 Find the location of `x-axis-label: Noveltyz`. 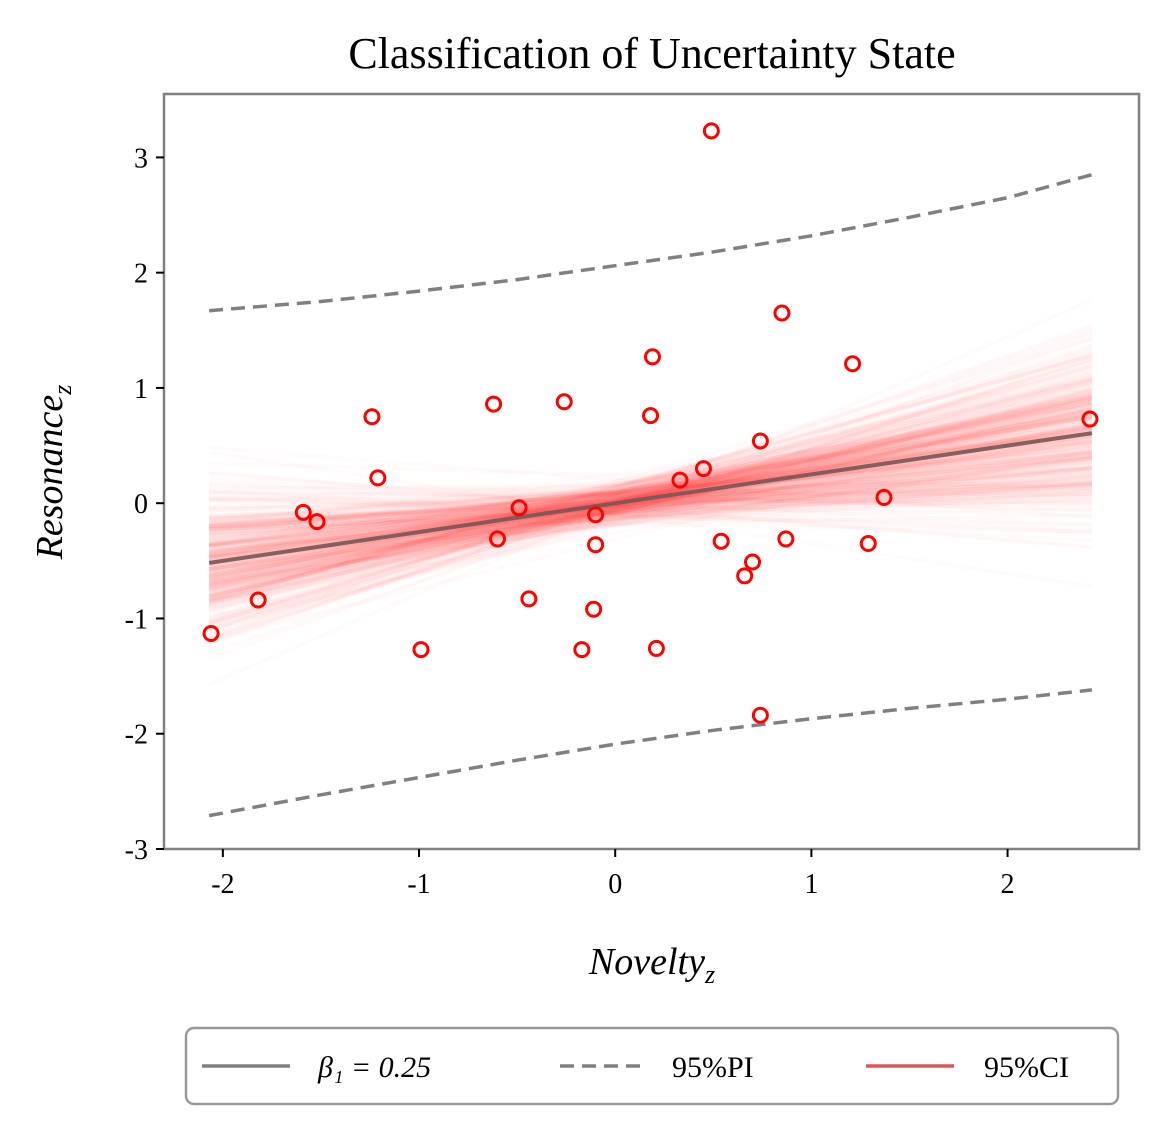

x-axis-label: Noveltyz is located at coordinates (651, 965).